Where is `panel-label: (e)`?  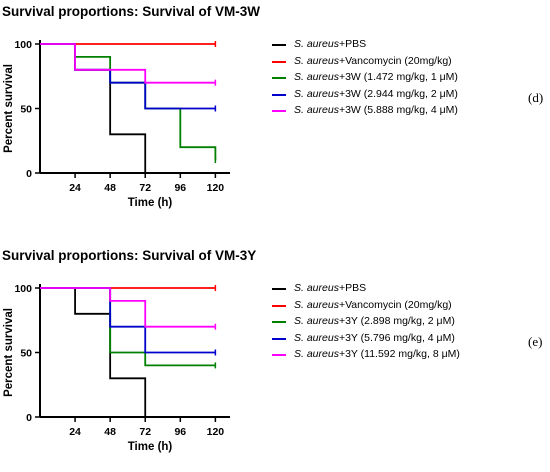
panel-label: (e) is located at coordinates (535, 341).